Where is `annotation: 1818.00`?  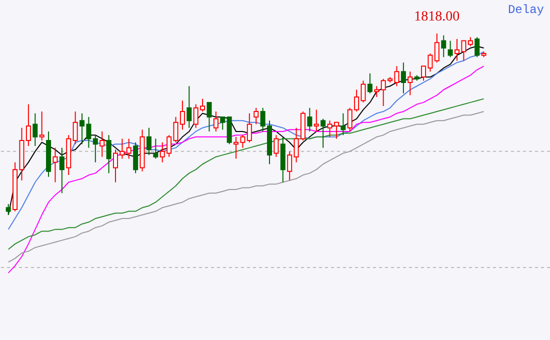
annotation: 1818.00 is located at coordinates (437, 17).